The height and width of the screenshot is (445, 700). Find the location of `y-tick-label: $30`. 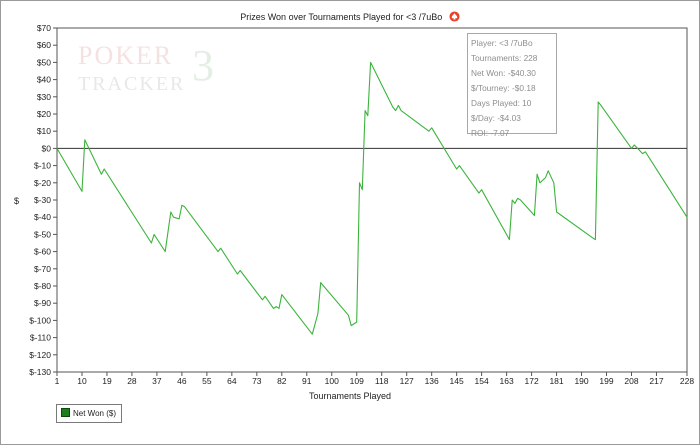

y-tick-label: $30 is located at coordinates (44, 97).